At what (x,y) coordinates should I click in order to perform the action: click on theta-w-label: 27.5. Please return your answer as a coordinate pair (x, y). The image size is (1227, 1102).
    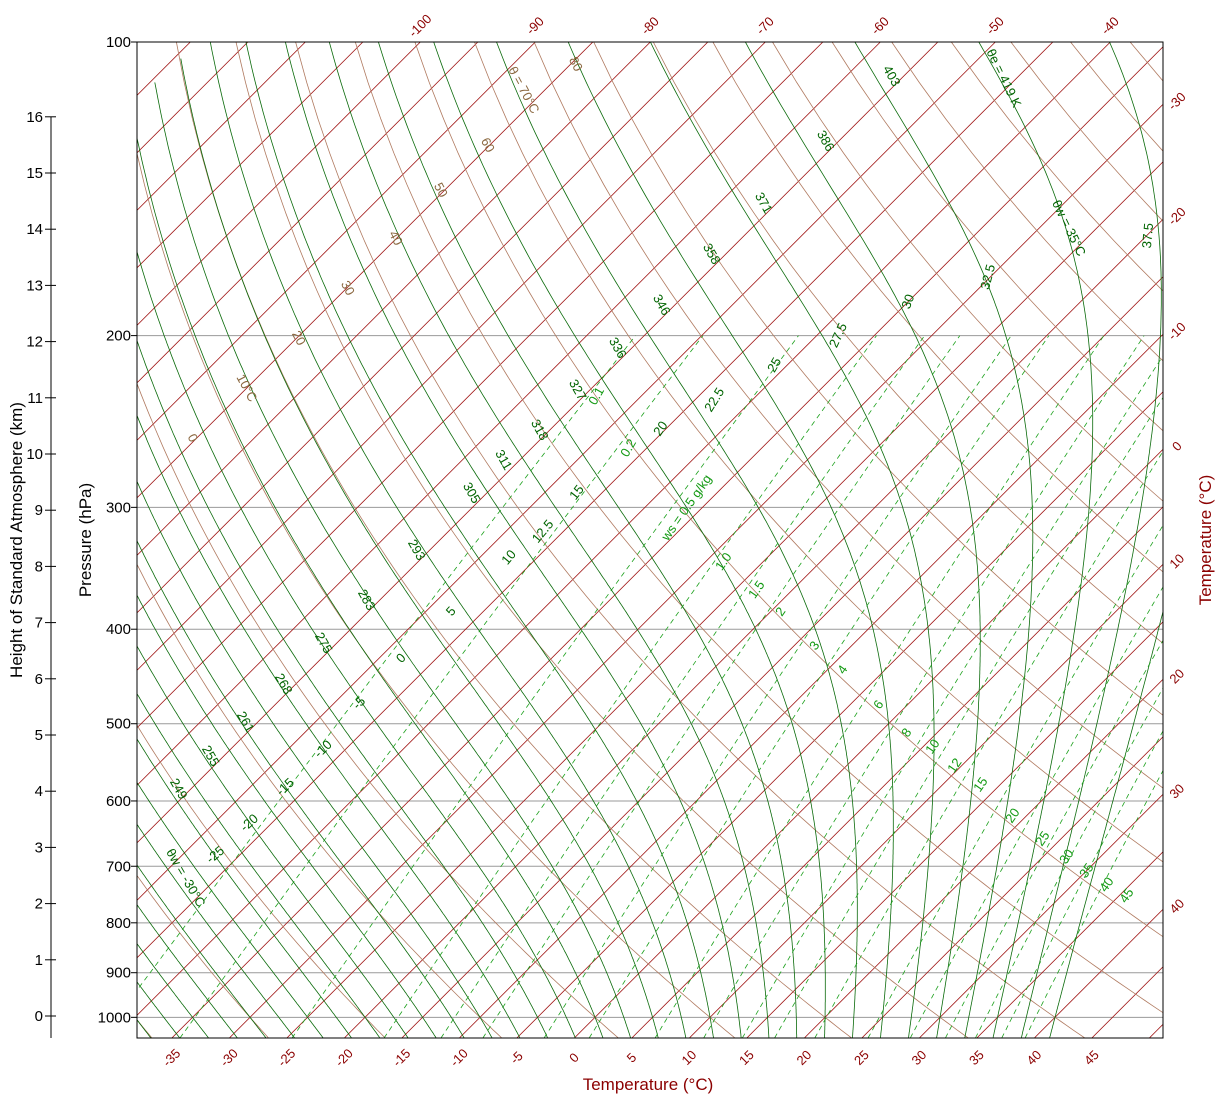
    Looking at the image, I should click on (838, 334).